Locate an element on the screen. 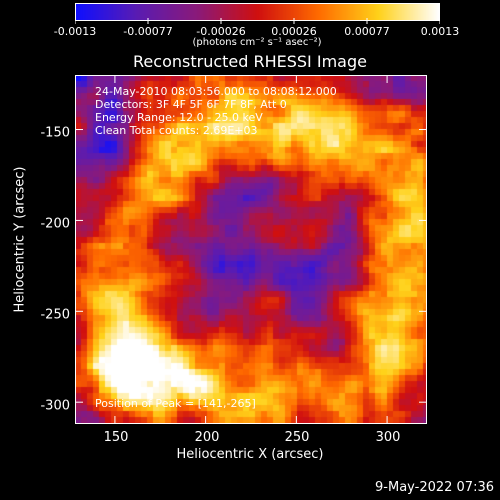 The height and width of the screenshot is (500, 500). colorbar-units: (photons cm⁻² s⁻¹ asec⁻²) is located at coordinates (257, 42).